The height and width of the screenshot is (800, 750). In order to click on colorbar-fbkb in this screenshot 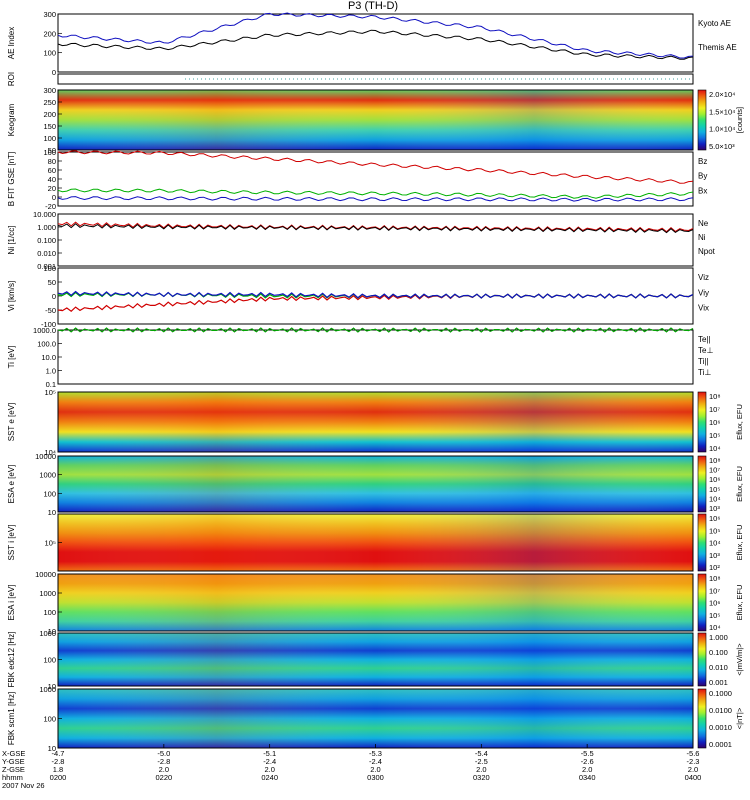, I will do `click(702, 718)`.